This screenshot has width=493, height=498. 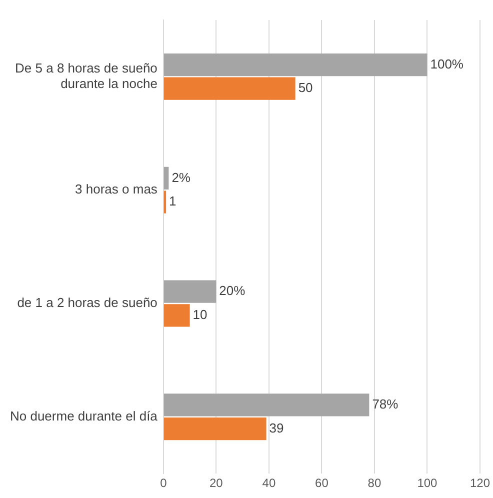 What do you see at coordinates (181, 177) in the screenshot?
I see `data-label: 2%` at bounding box center [181, 177].